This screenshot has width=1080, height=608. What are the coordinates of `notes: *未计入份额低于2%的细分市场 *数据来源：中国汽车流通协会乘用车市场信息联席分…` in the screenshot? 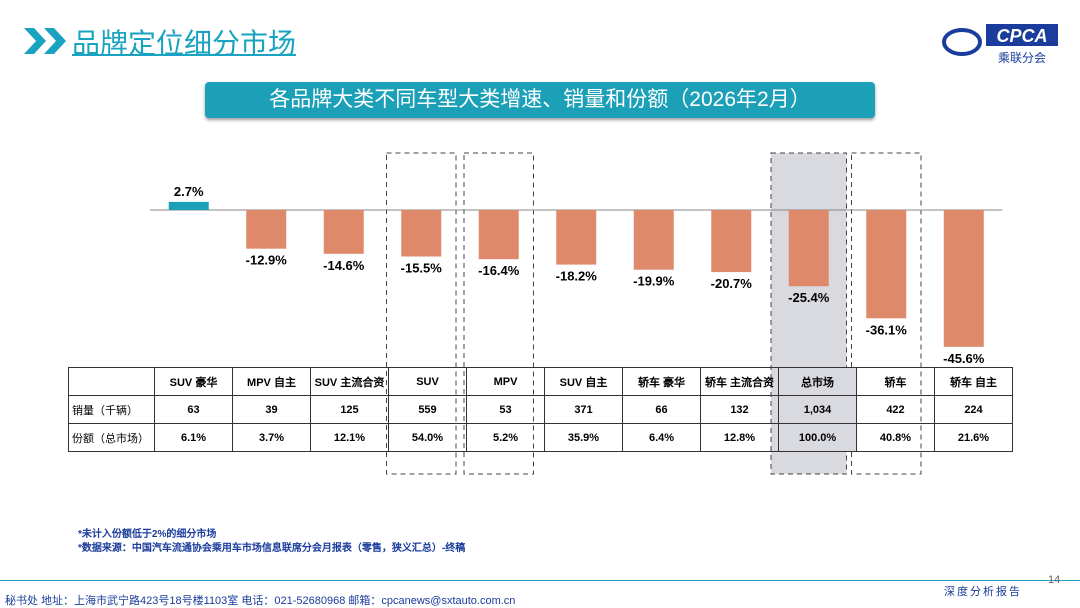 It's located at (271, 542).